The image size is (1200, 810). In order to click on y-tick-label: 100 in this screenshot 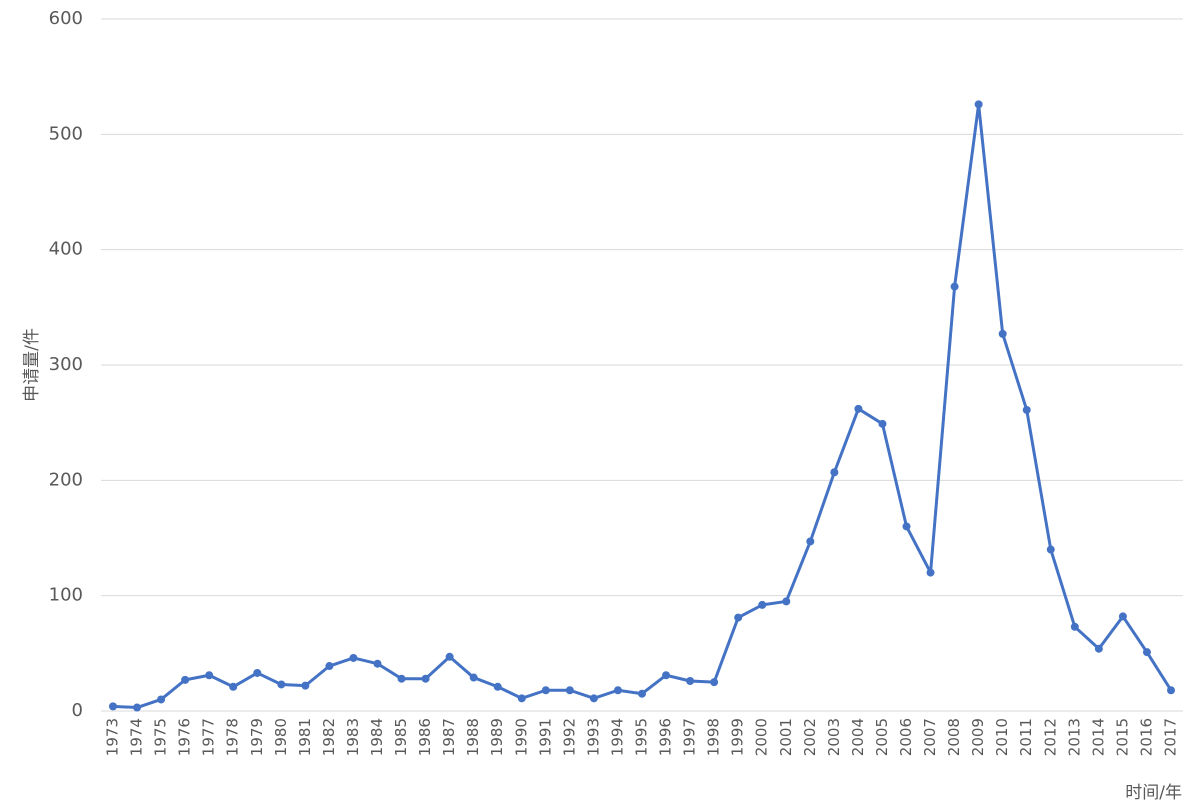, I will do `click(66, 595)`.